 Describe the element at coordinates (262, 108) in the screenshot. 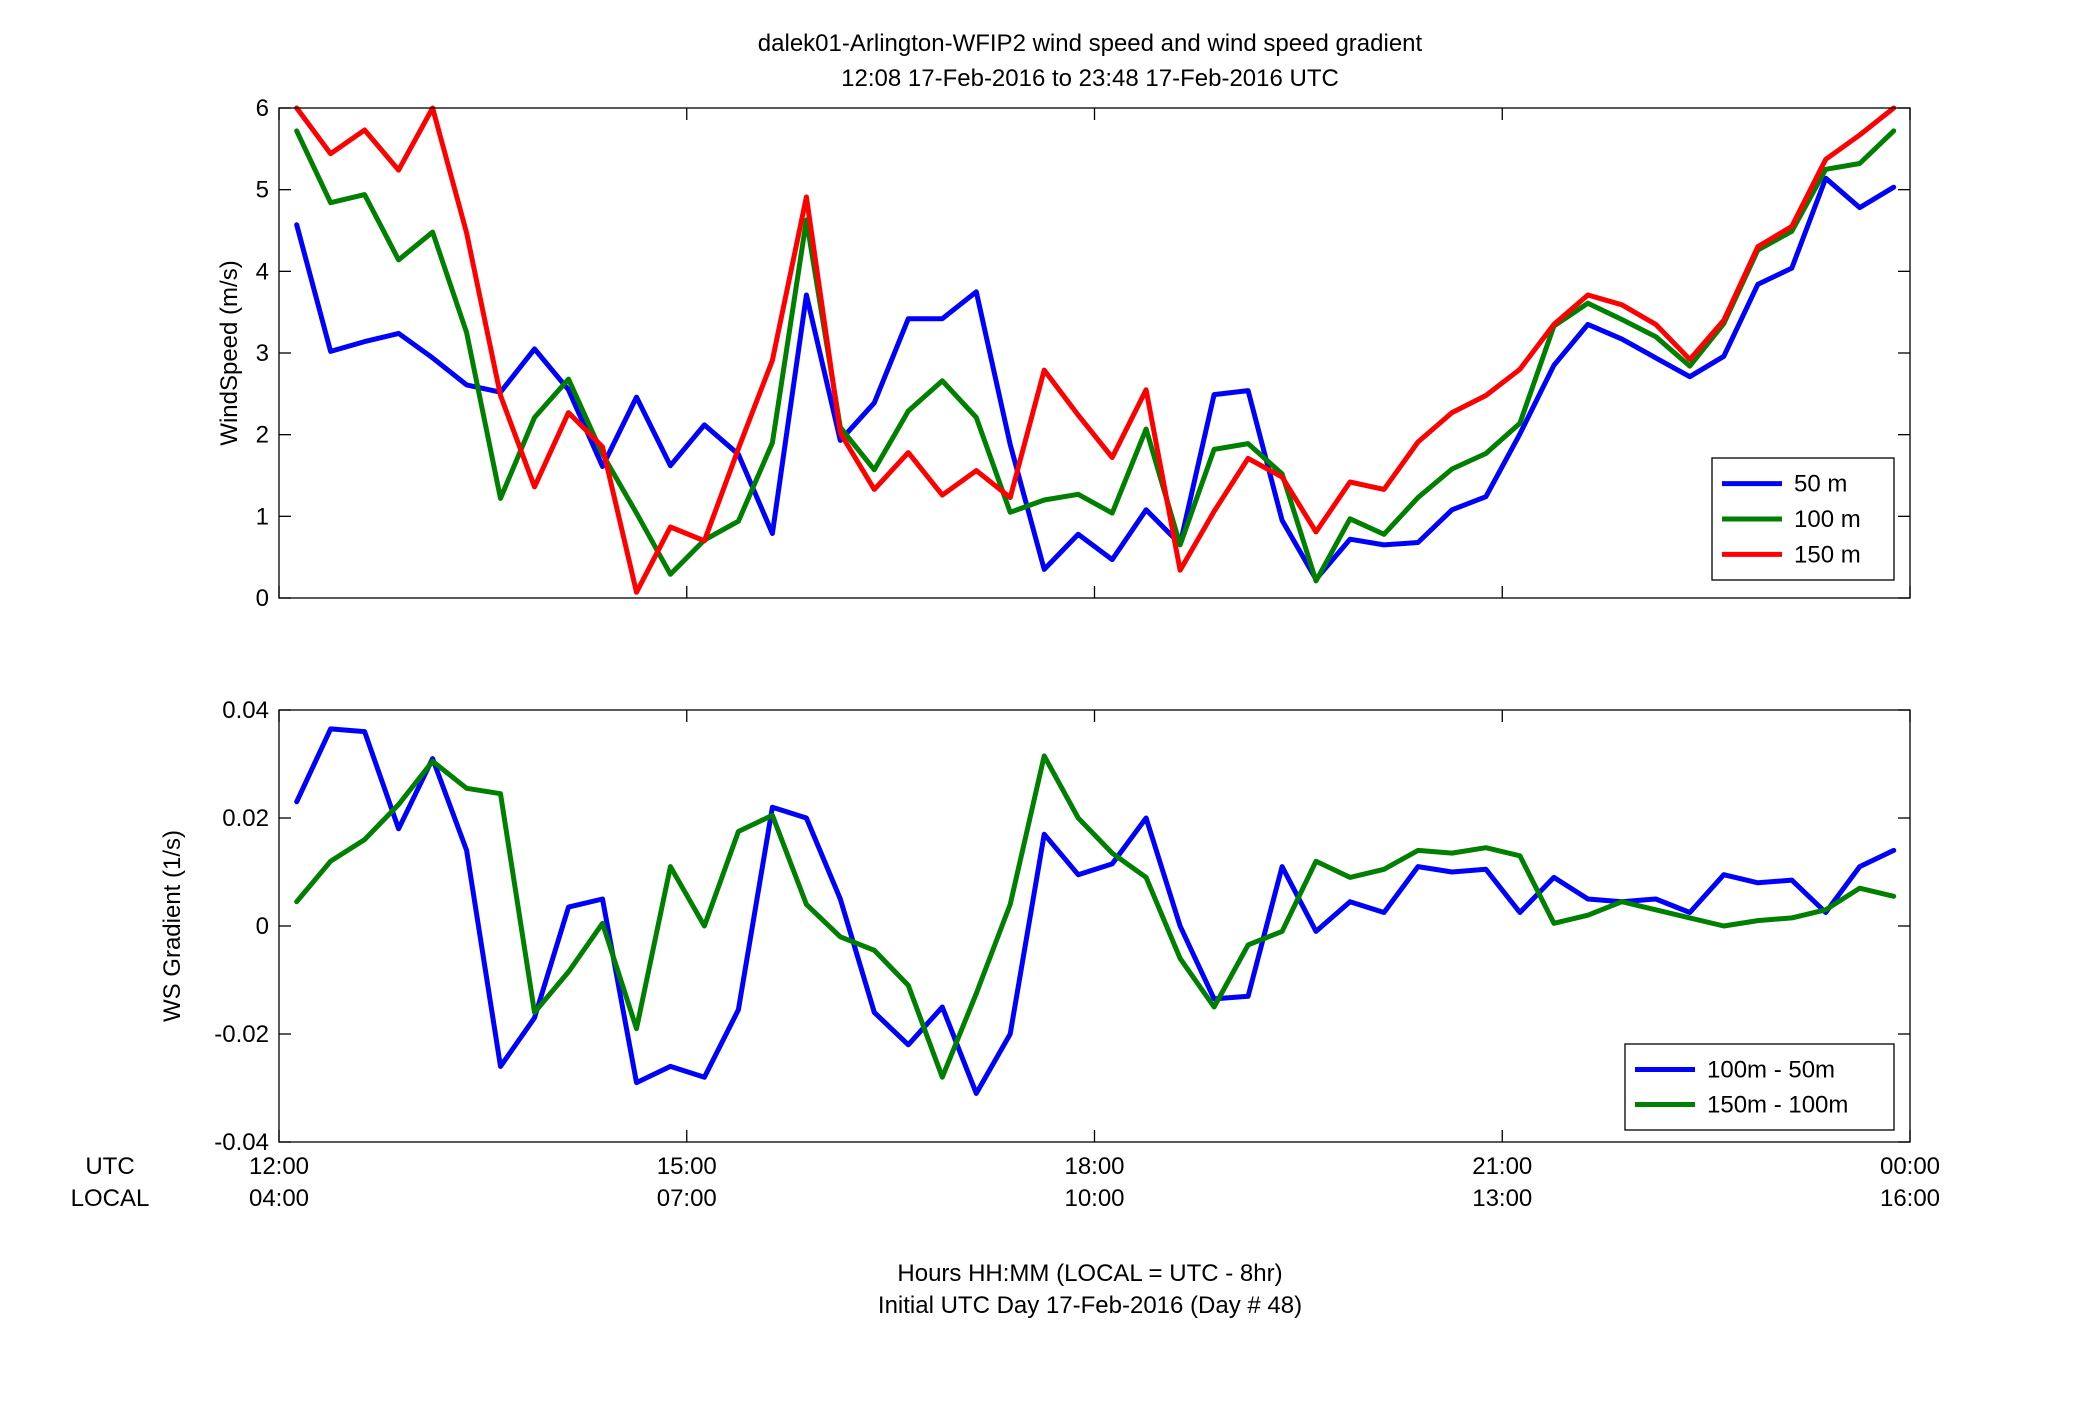

I see `y-tick-label: 6` at that location.